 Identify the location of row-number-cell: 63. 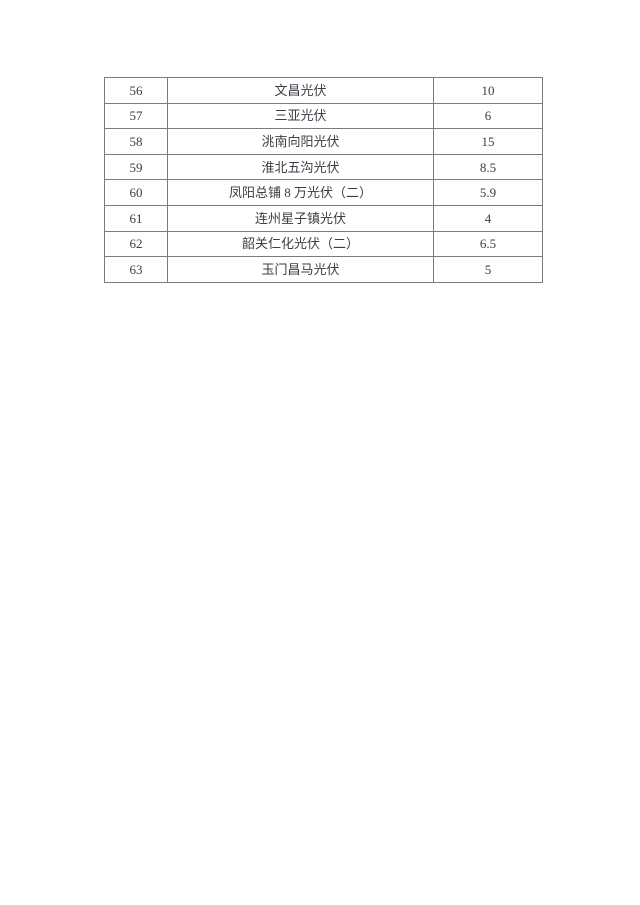
(136, 269).